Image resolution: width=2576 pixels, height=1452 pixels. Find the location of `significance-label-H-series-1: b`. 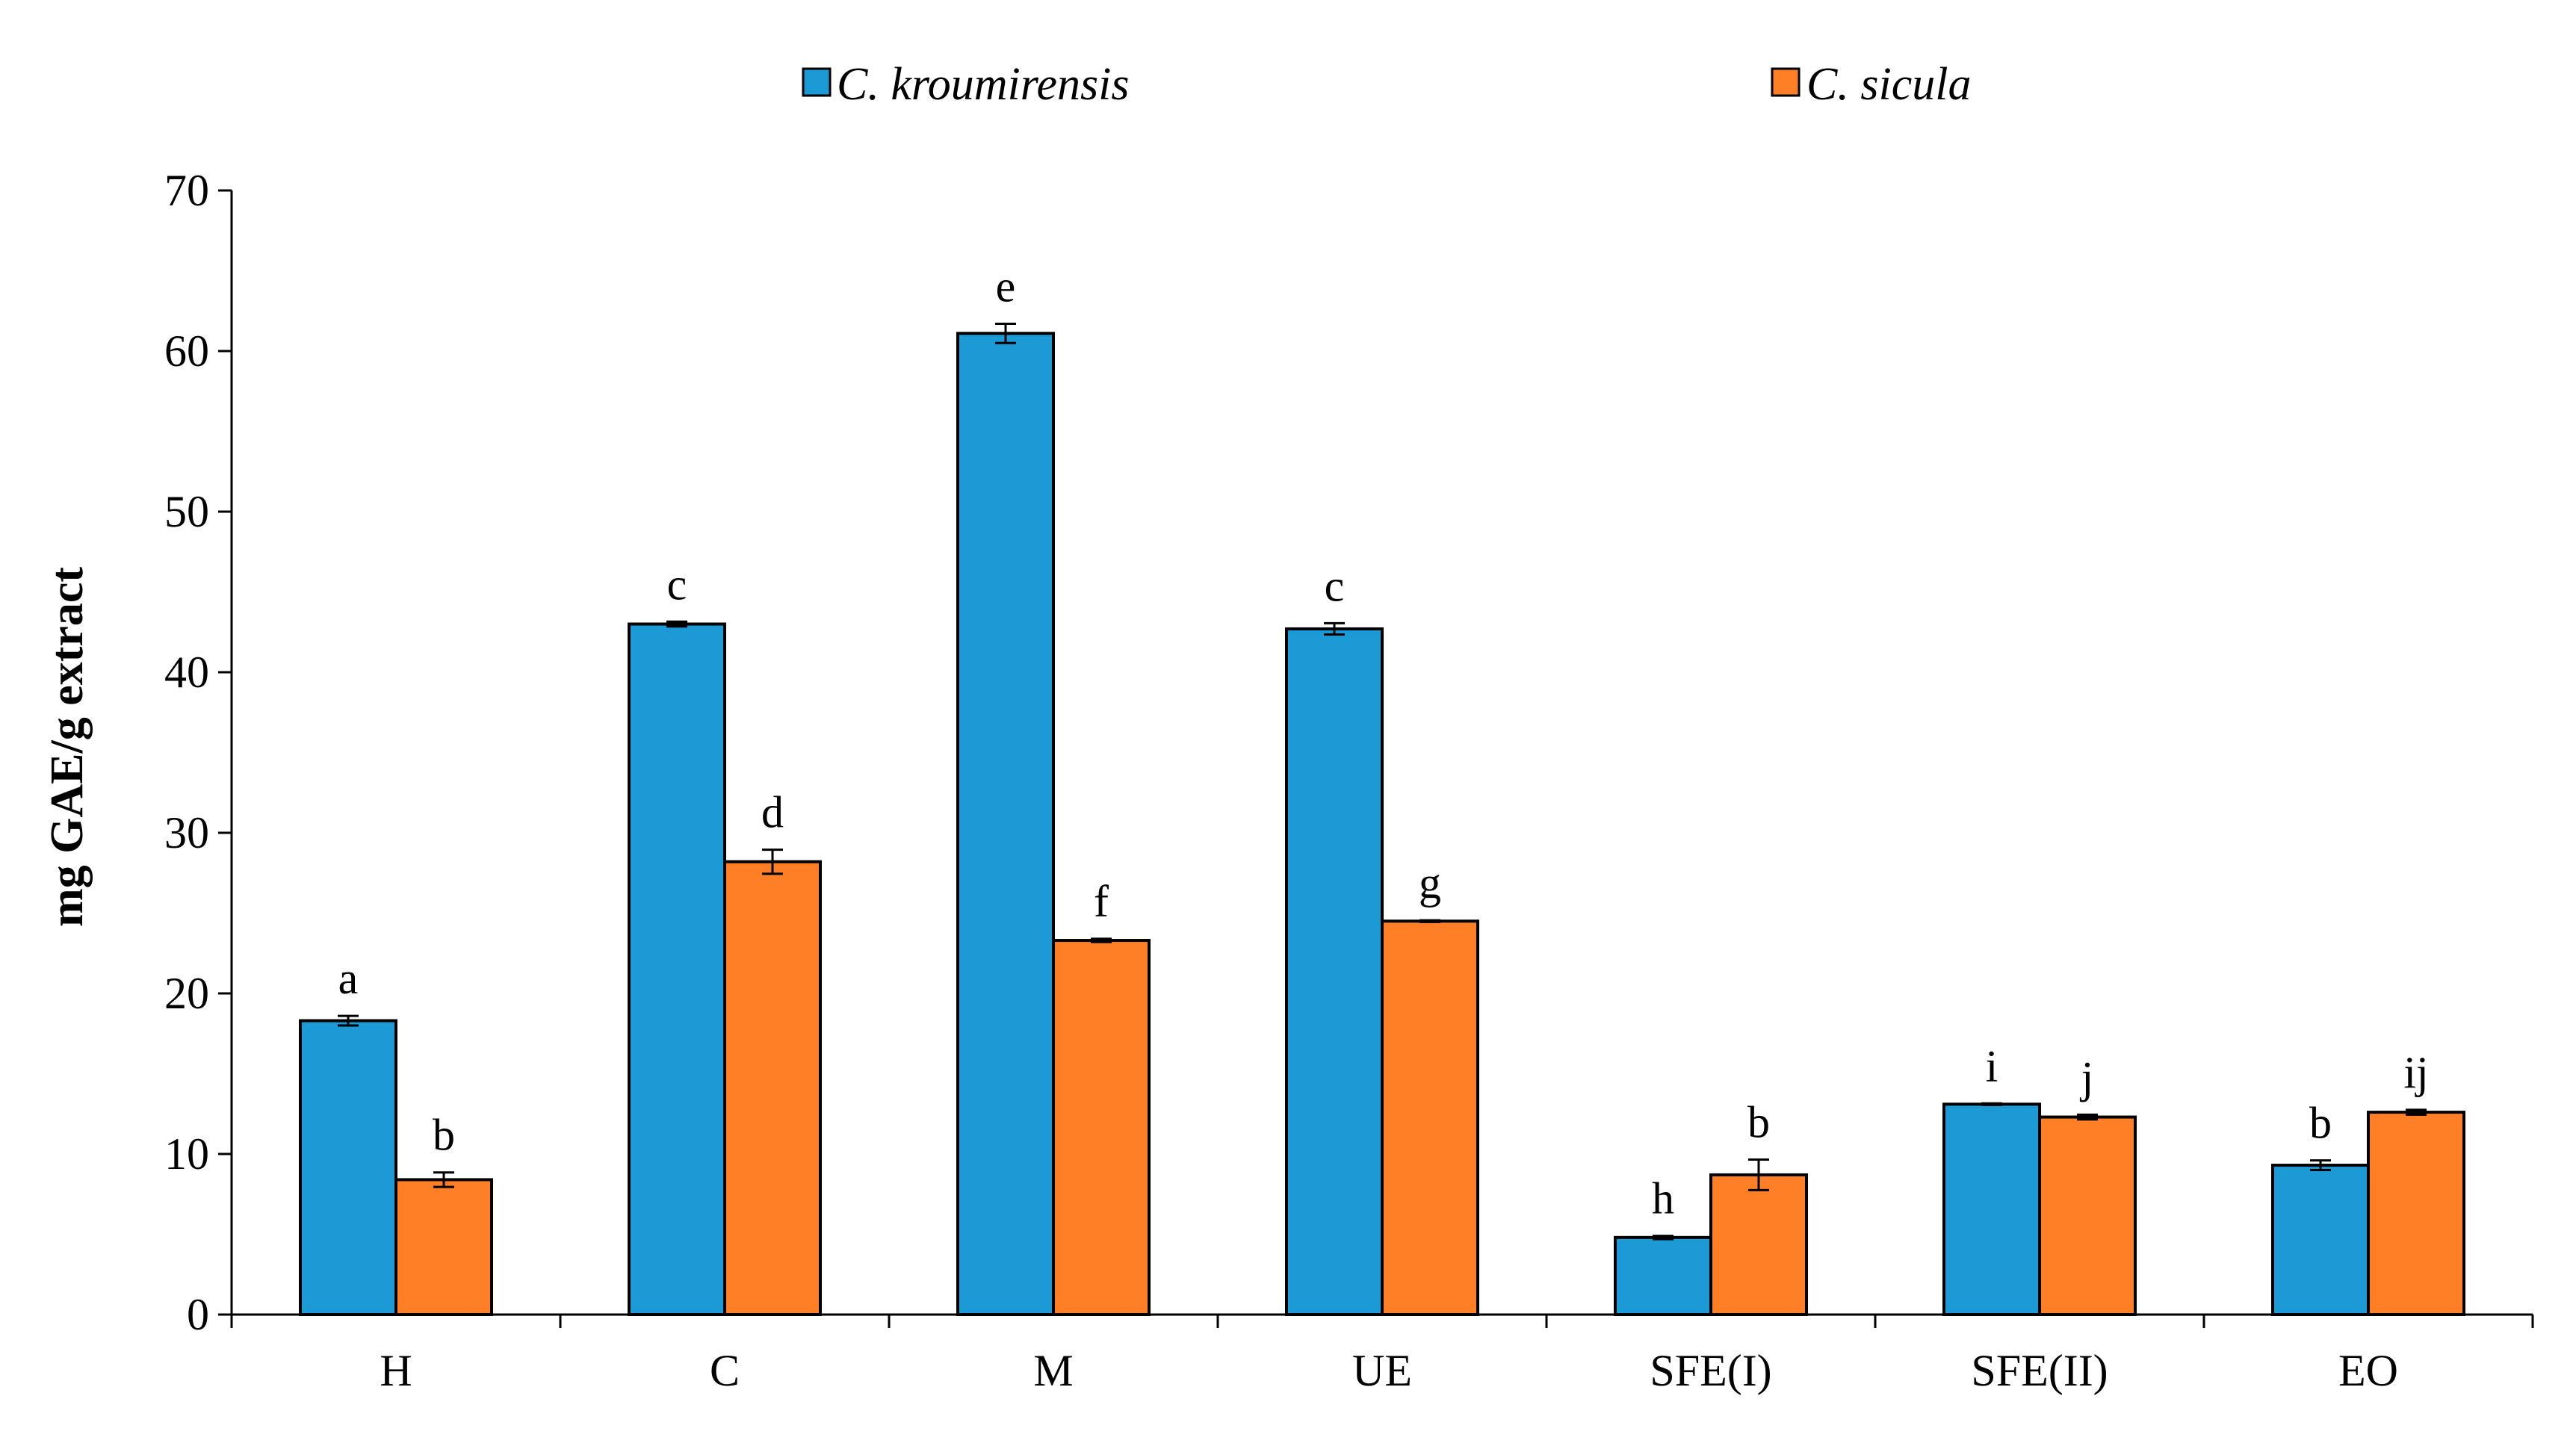

significance-label-H-series-1: b is located at coordinates (444, 1135).